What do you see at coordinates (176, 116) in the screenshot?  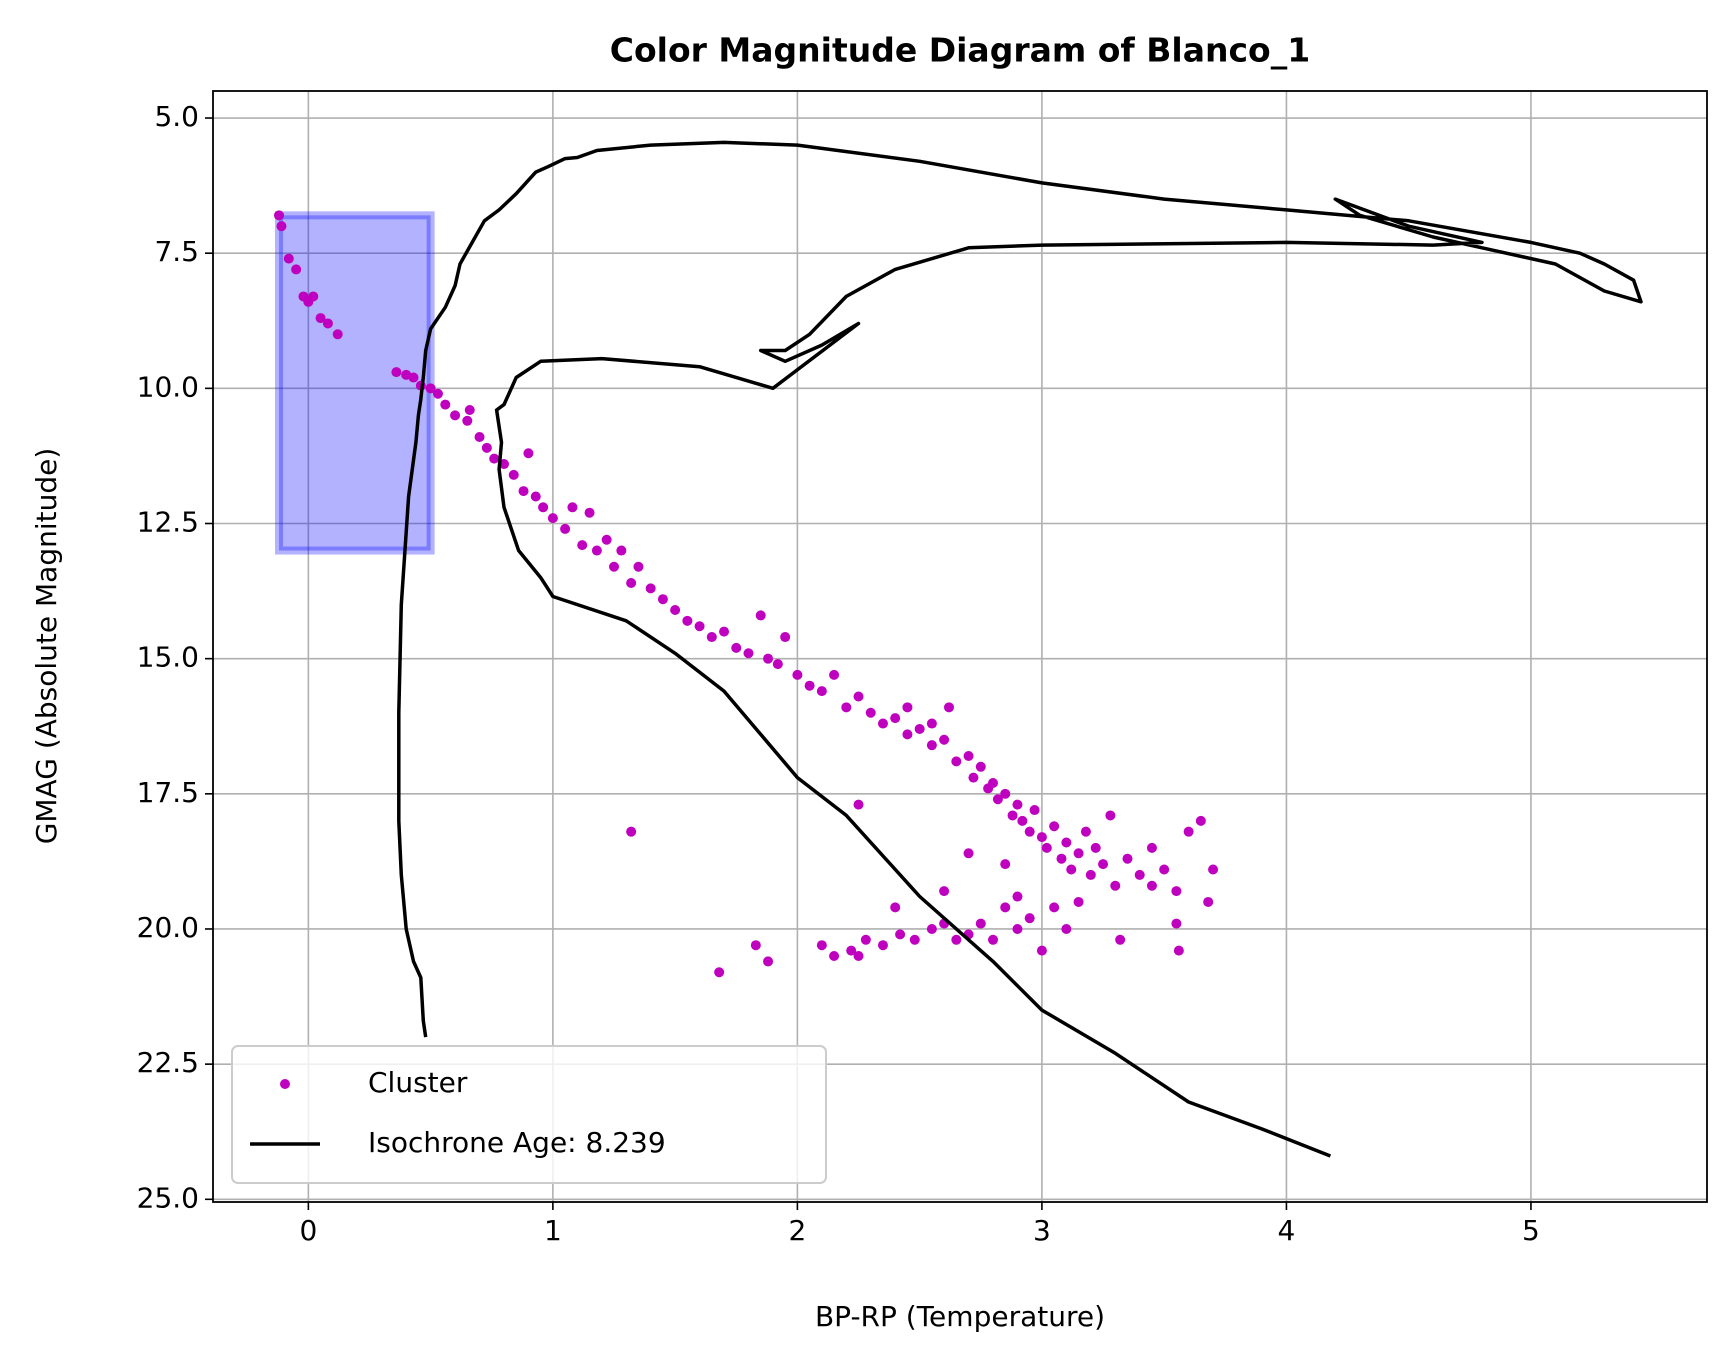 I see `y-tick-label: 5.0` at bounding box center [176, 116].